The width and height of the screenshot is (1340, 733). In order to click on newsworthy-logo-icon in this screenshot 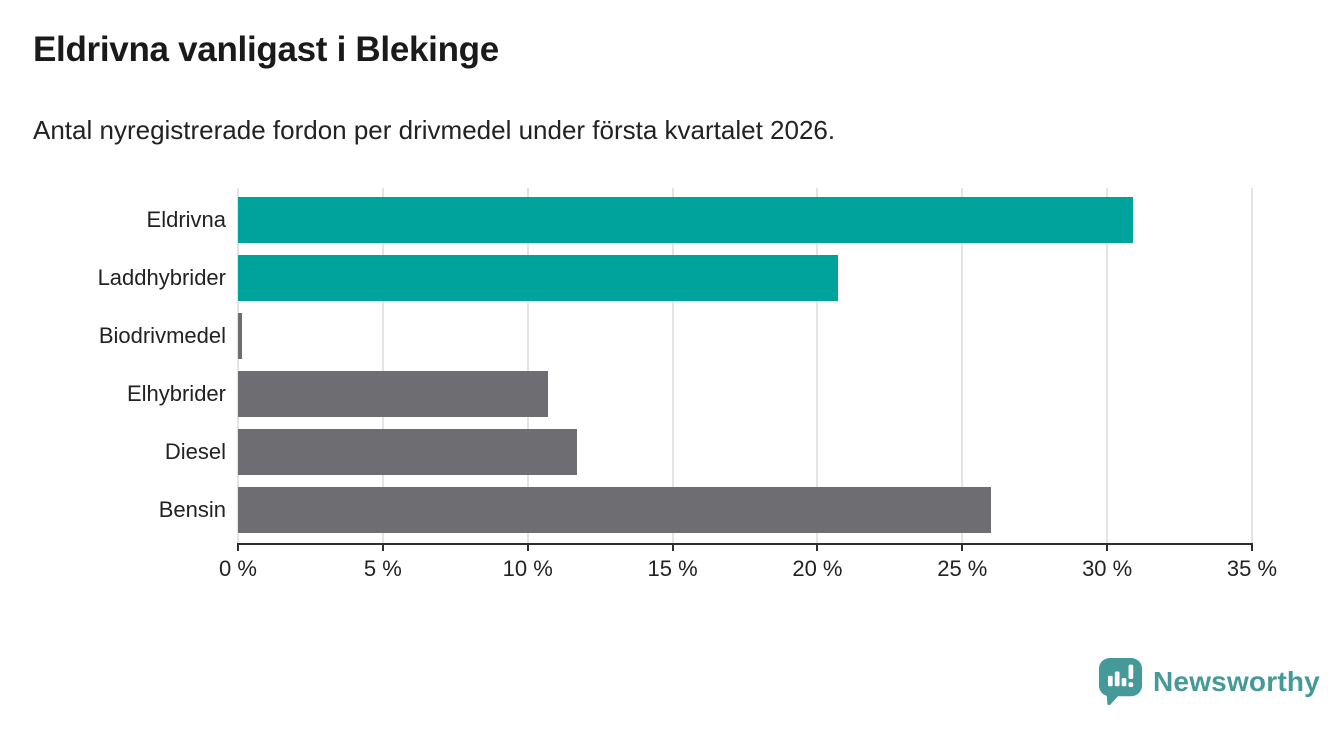, I will do `click(1120, 682)`.